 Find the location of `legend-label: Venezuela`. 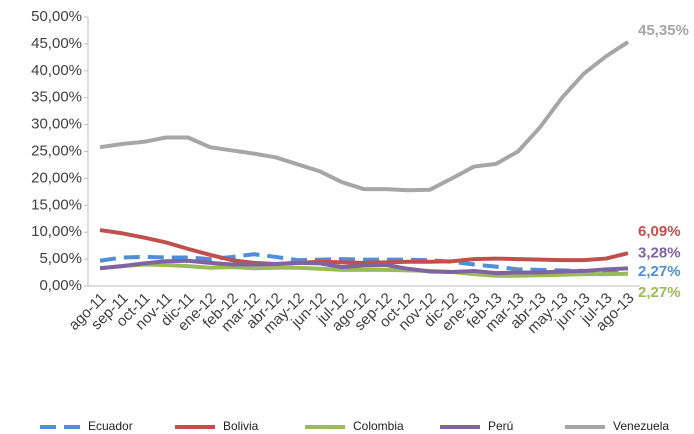

legend-label: Venezuela is located at coordinates (641, 426).